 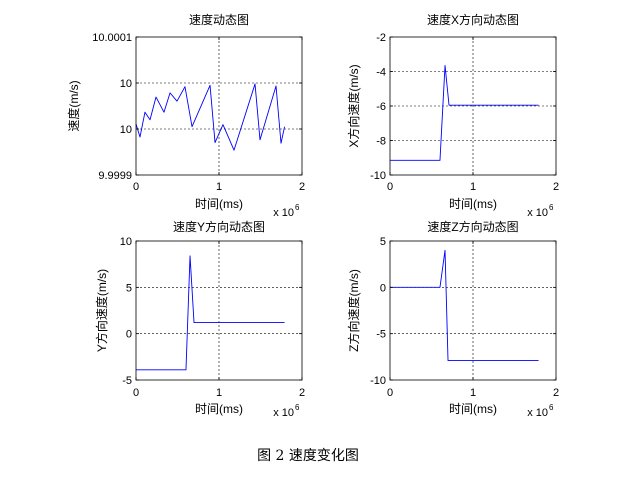 What do you see at coordinates (551, 207) in the screenshot?
I see `chart-2-x-multiplier-exponent: 6` at bounding box center [551, 207].